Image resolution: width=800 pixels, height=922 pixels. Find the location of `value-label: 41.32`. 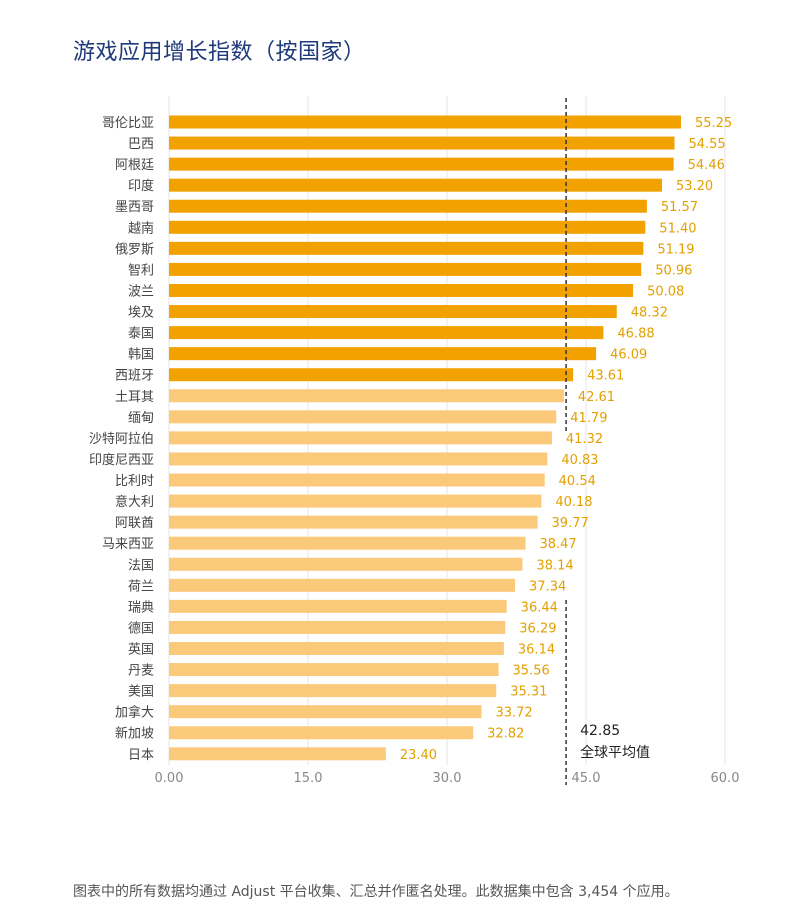

value-label: 41.32 is located at coordinates (584, 439).